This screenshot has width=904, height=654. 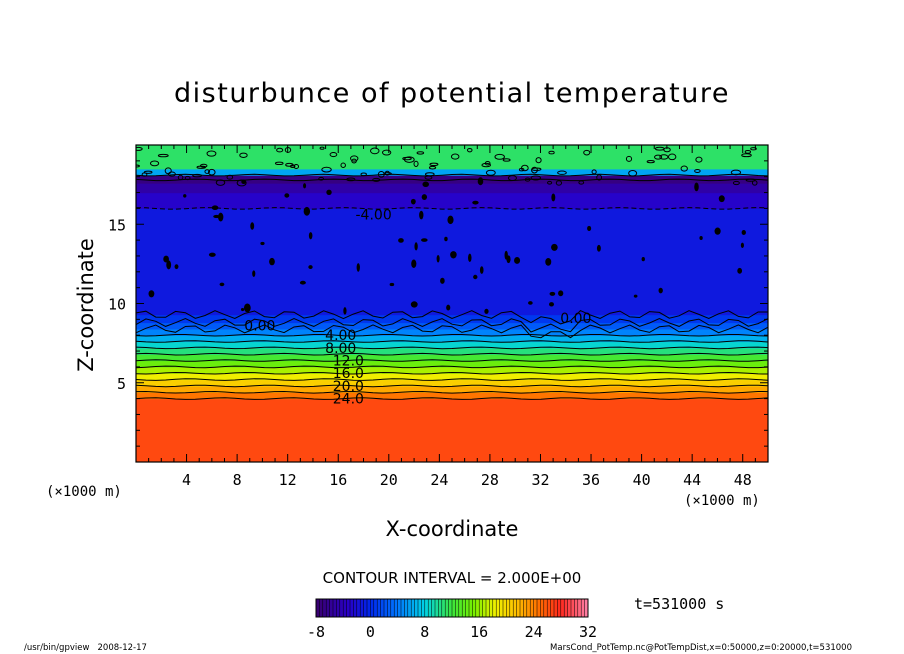 What do you see at coordinates (348, 362) in the screenshot?
I see `contour-label: 12.0` at bounding box center [348, 362].